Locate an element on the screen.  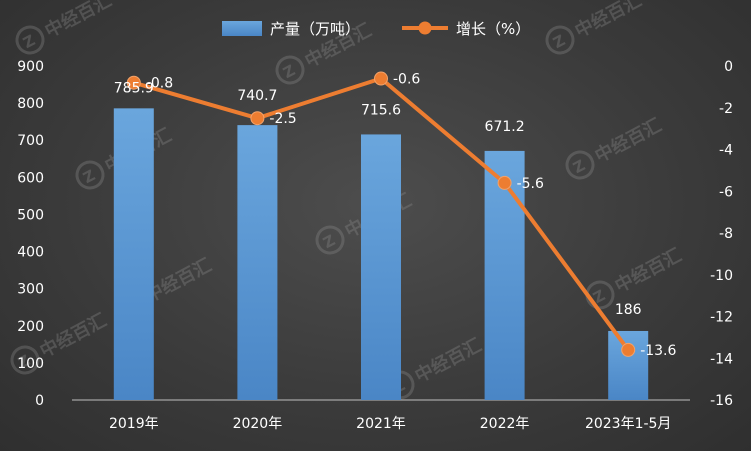
x-axis-category-label: 2022年 is located at coordinates (505, 424).